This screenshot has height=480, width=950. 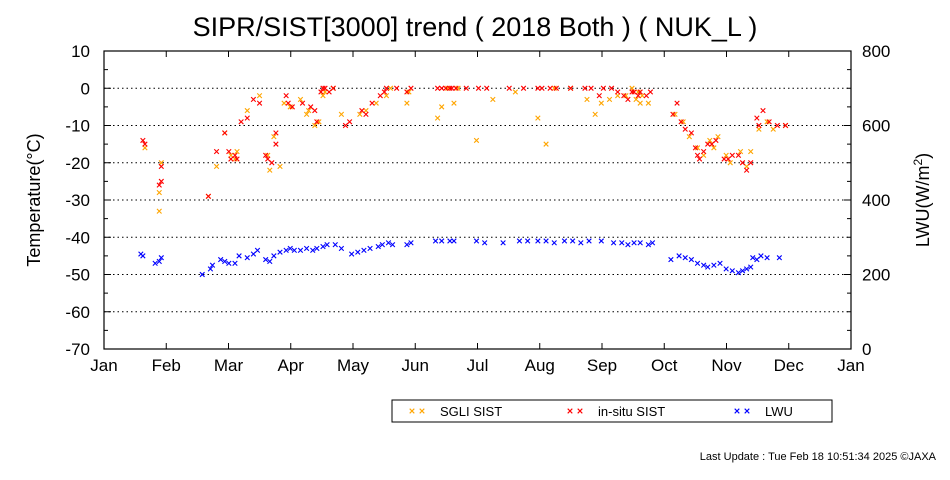 I want to click on y-axis-left: 10 0 -10 -20 -30 -40 -50 -60 -70, so click(x=88, y=200).